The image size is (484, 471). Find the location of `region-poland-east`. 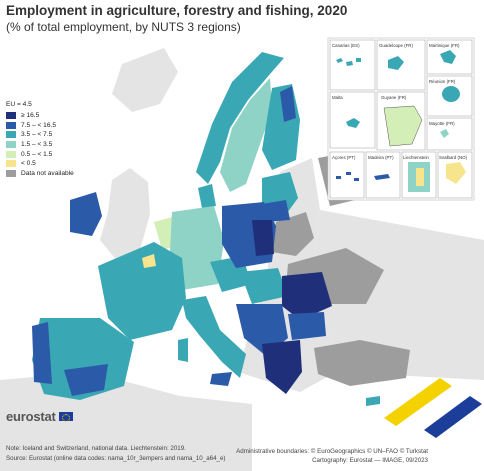

region-poland-east is located at coordinates (263, 238).